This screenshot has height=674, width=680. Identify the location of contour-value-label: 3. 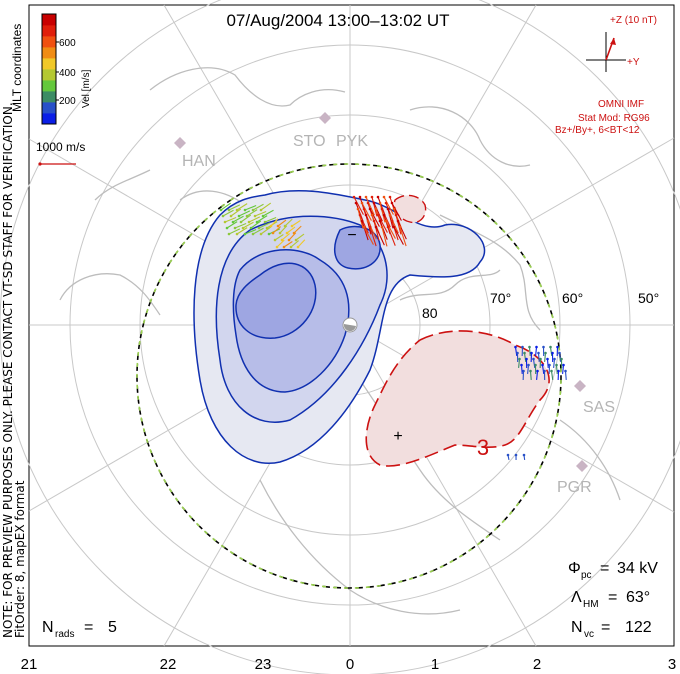
(483, 447).